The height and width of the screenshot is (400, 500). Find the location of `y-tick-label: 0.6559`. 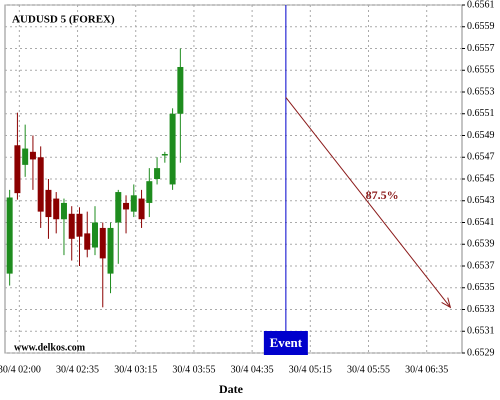

y-tick-label: 0.6559 is located at coordinates (481, 26).